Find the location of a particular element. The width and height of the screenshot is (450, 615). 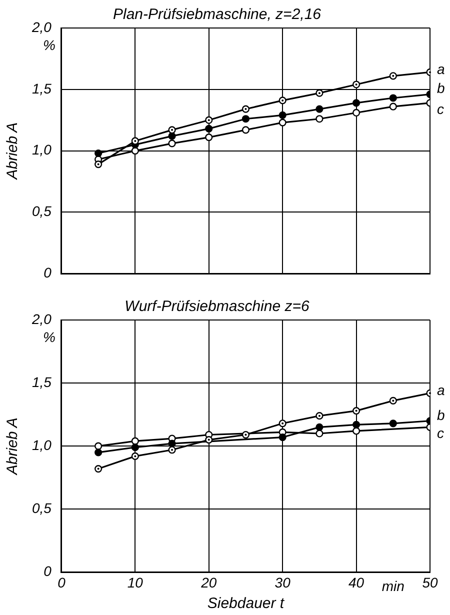

x-tick-label: 30 is located at coordinates (282, 582).